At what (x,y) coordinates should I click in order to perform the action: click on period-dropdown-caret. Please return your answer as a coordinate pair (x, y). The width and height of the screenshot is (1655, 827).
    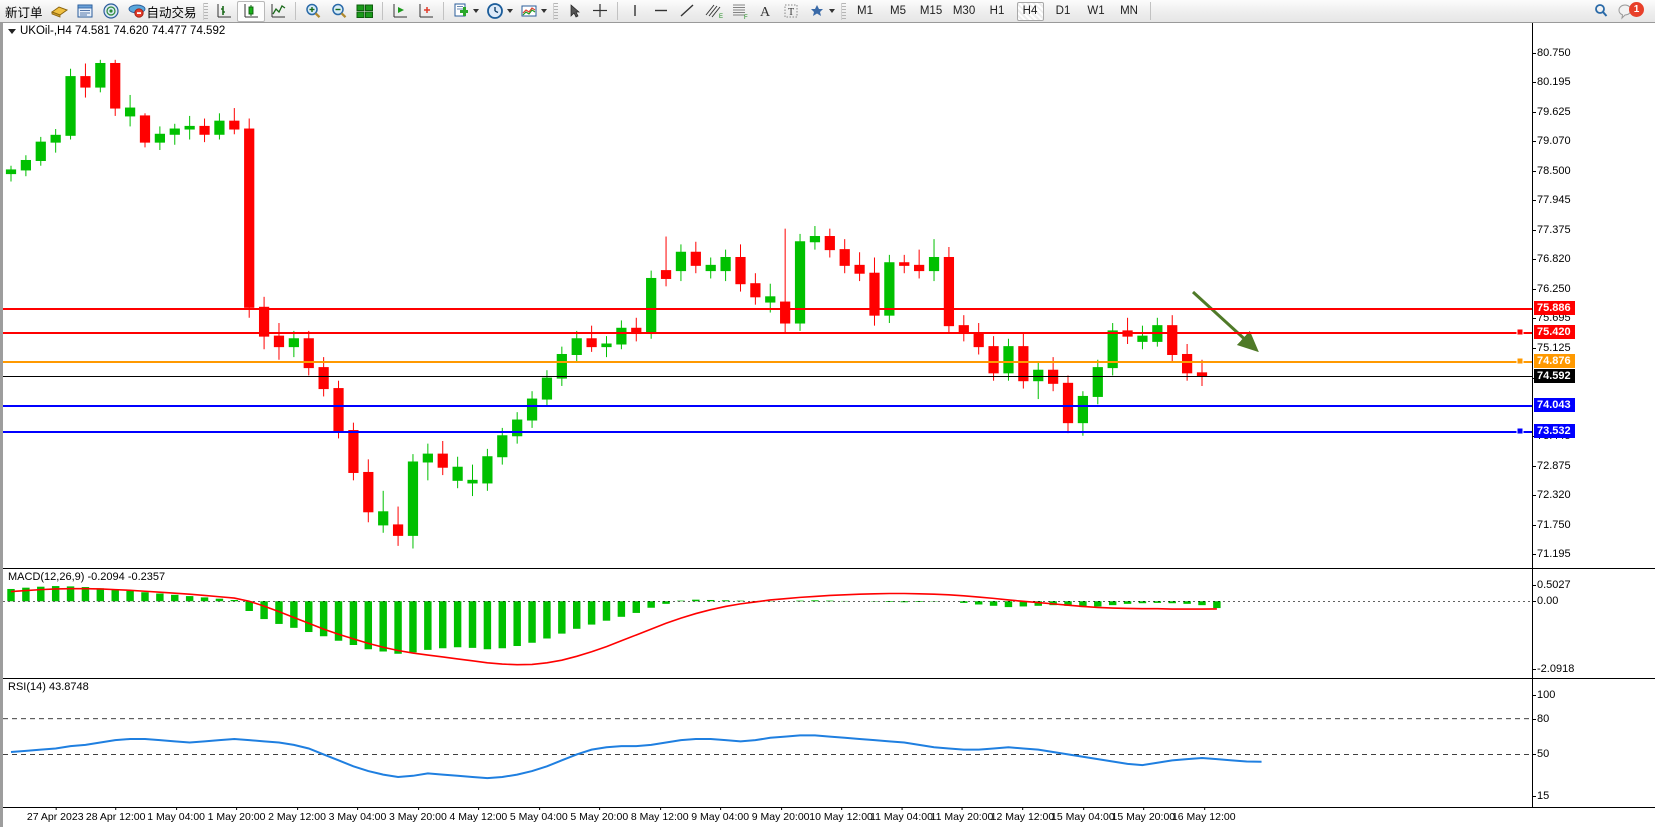
    Looking at the image, I should click on (509, 11).